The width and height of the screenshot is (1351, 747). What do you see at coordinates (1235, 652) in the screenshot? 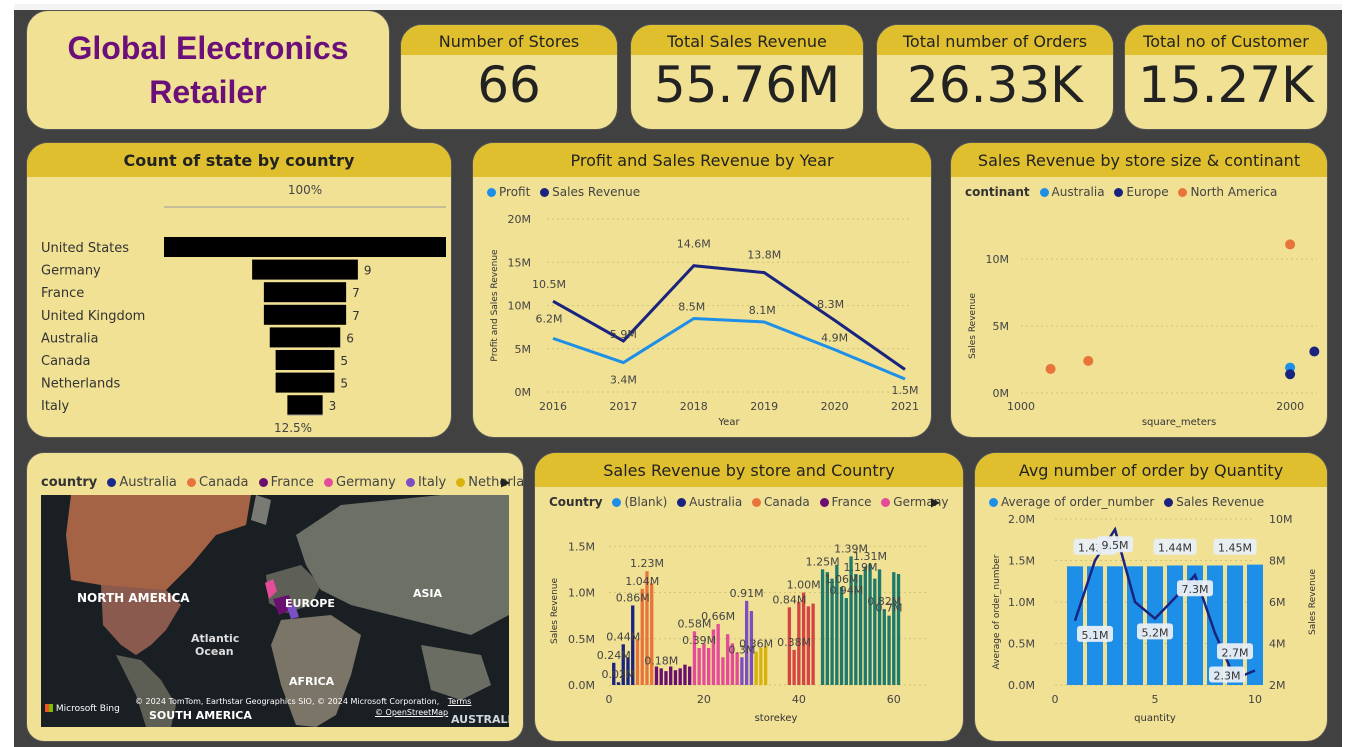
I see `data-label: 2.7M` at bounding box center [1235, 652].